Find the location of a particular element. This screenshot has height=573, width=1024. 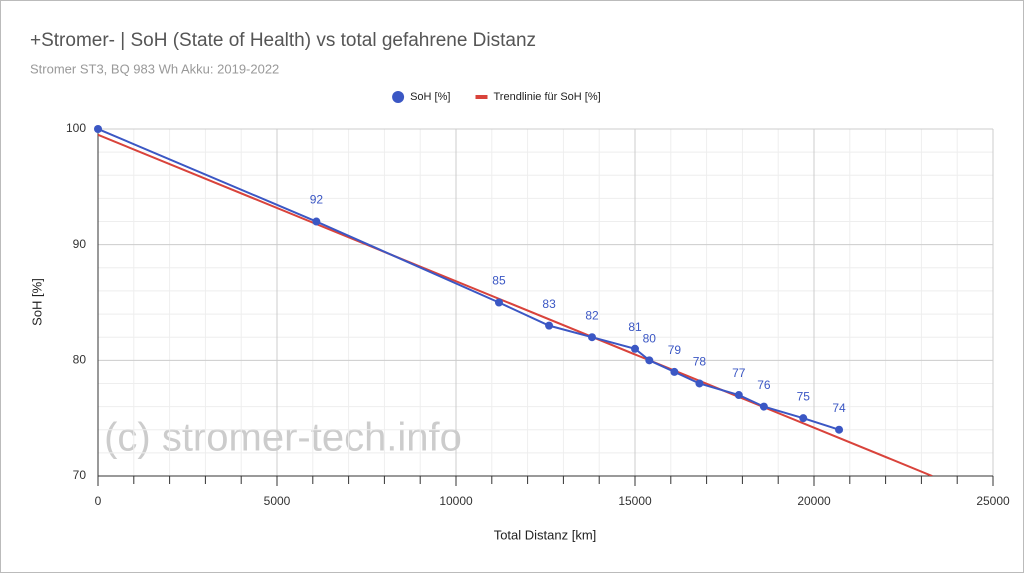

data-label: 75 is located at coordinates (804, 396).